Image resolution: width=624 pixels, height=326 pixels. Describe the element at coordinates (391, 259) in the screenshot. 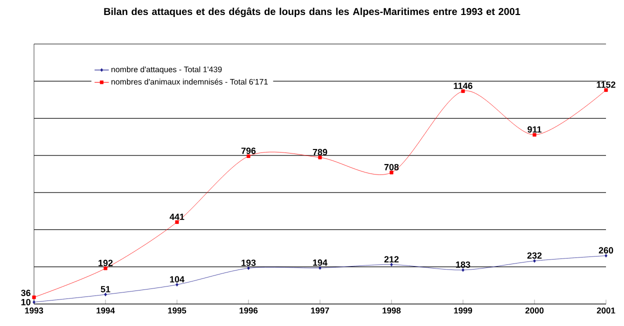

I see `data-label: 212` at that location.